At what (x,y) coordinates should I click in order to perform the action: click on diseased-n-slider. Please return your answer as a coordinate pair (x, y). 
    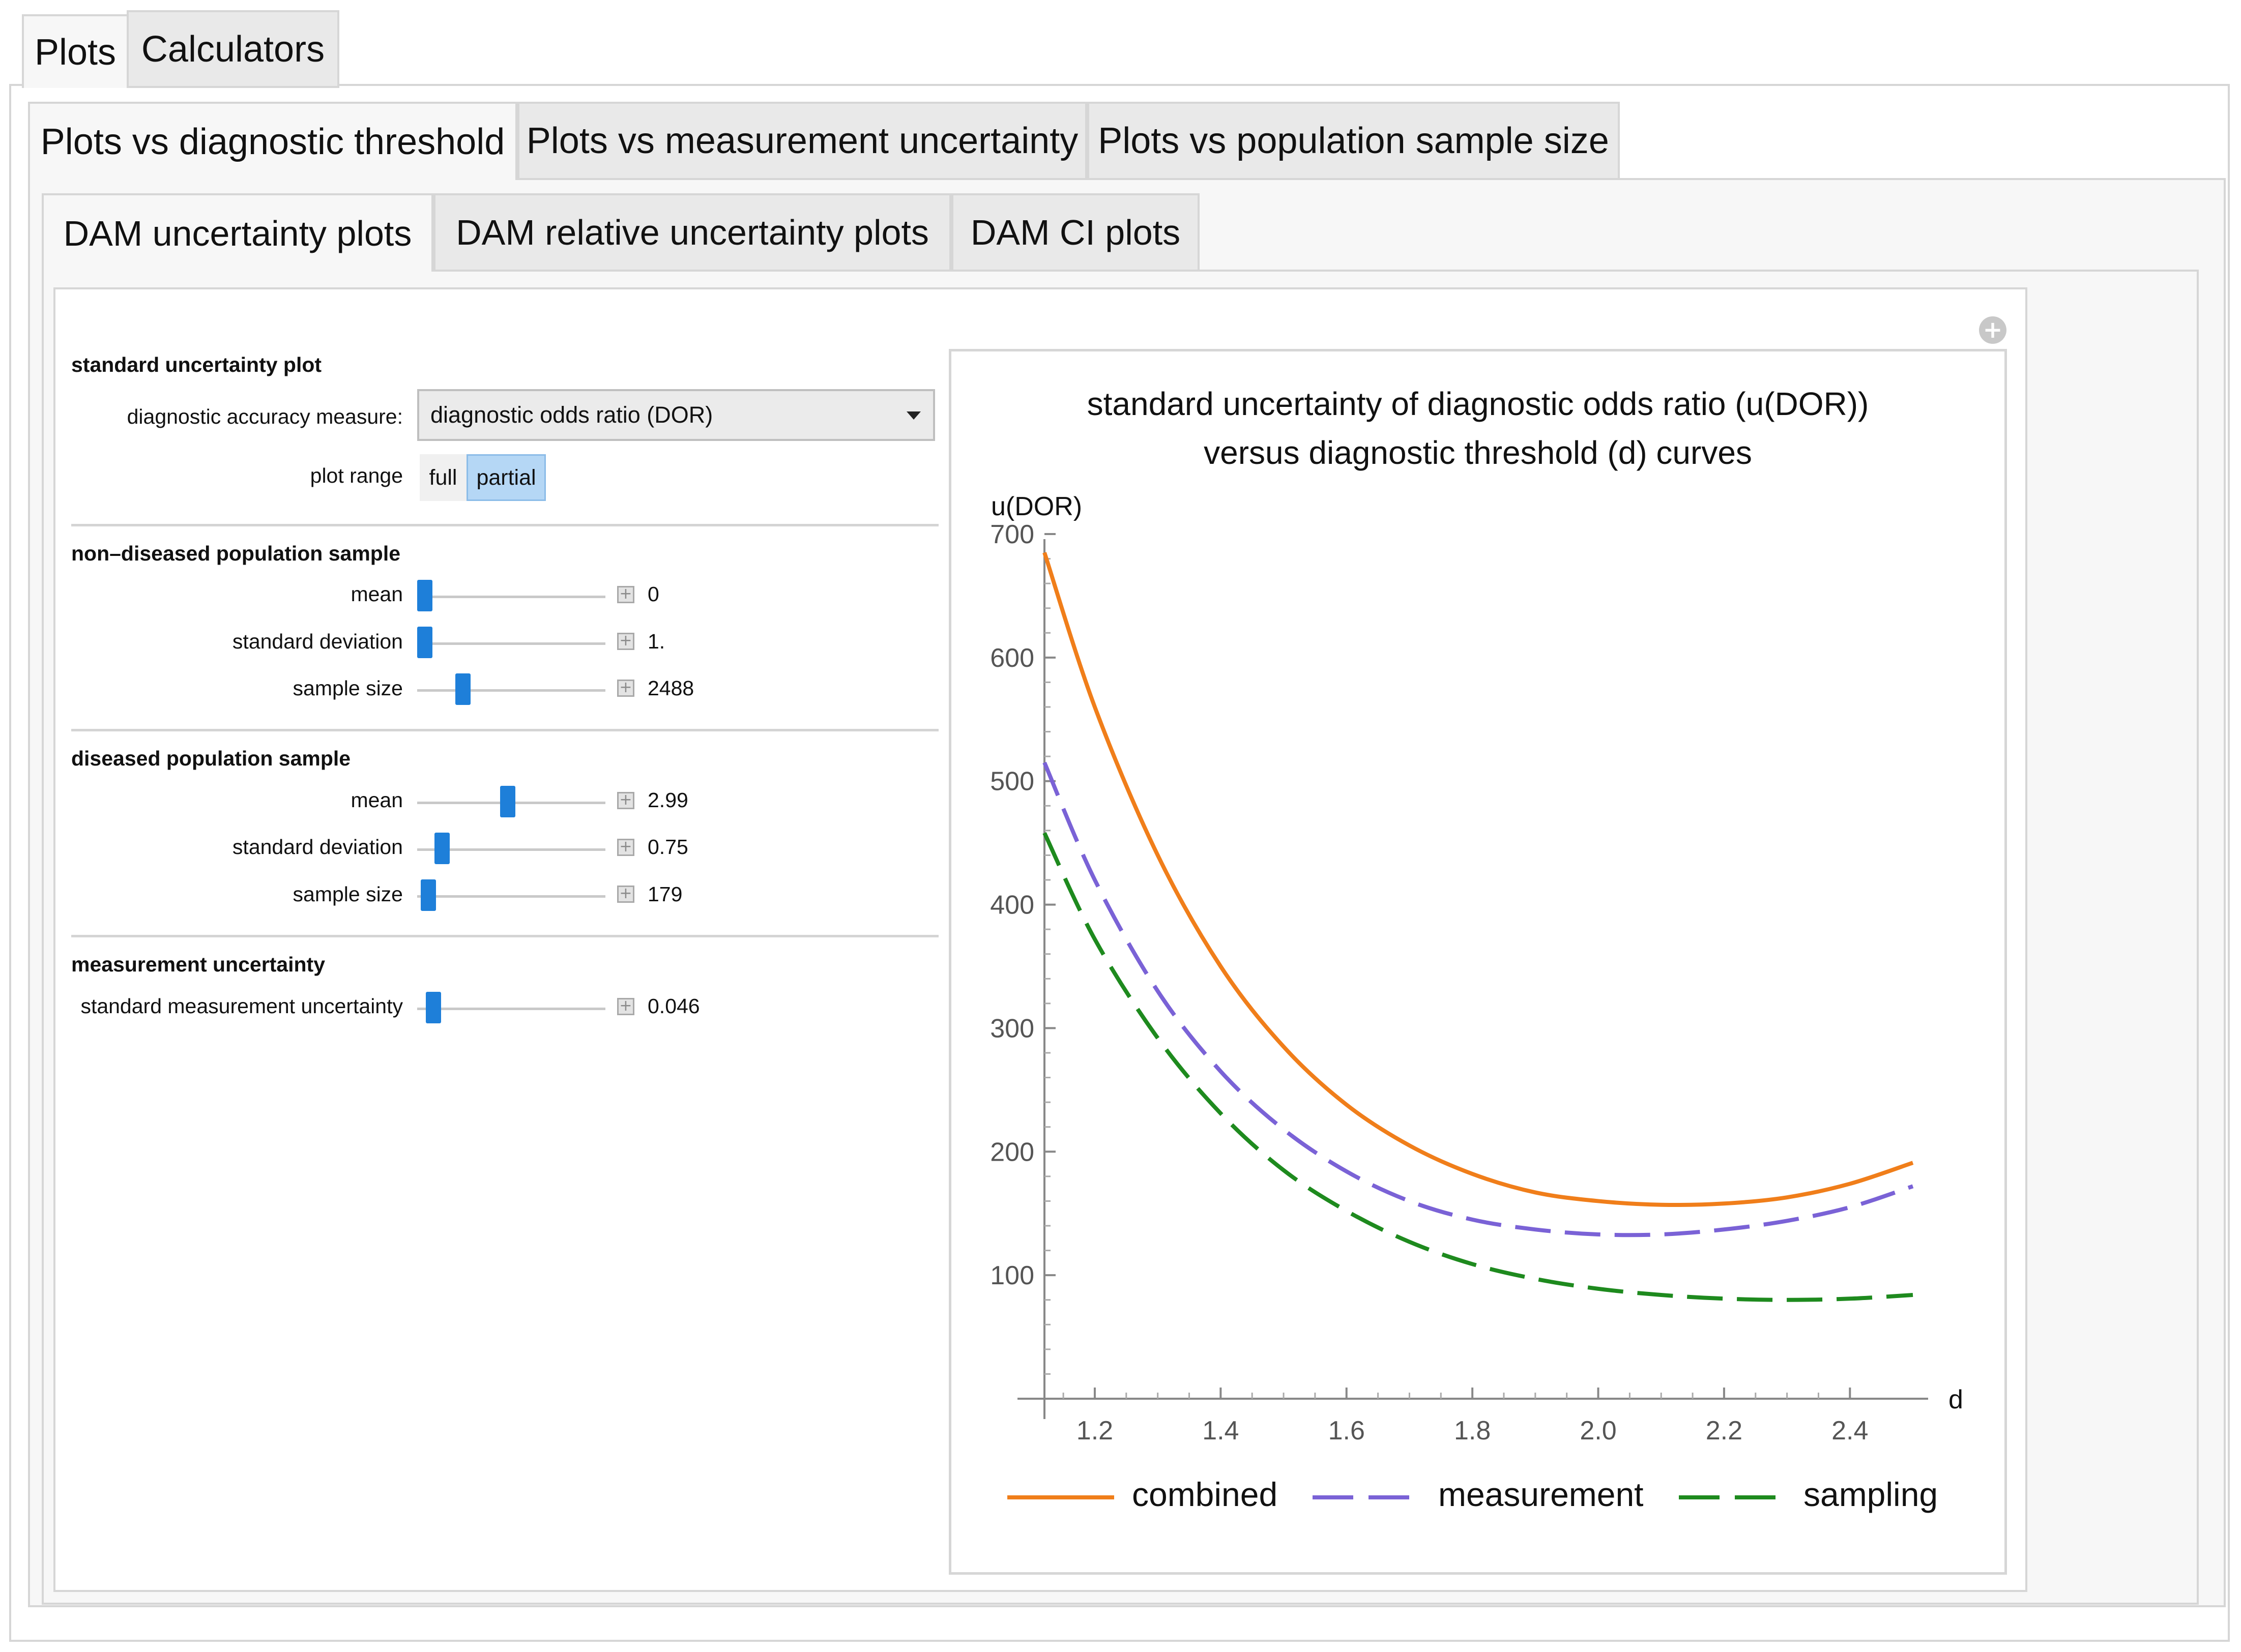
    Looking at the image, I should click on (511, 895).